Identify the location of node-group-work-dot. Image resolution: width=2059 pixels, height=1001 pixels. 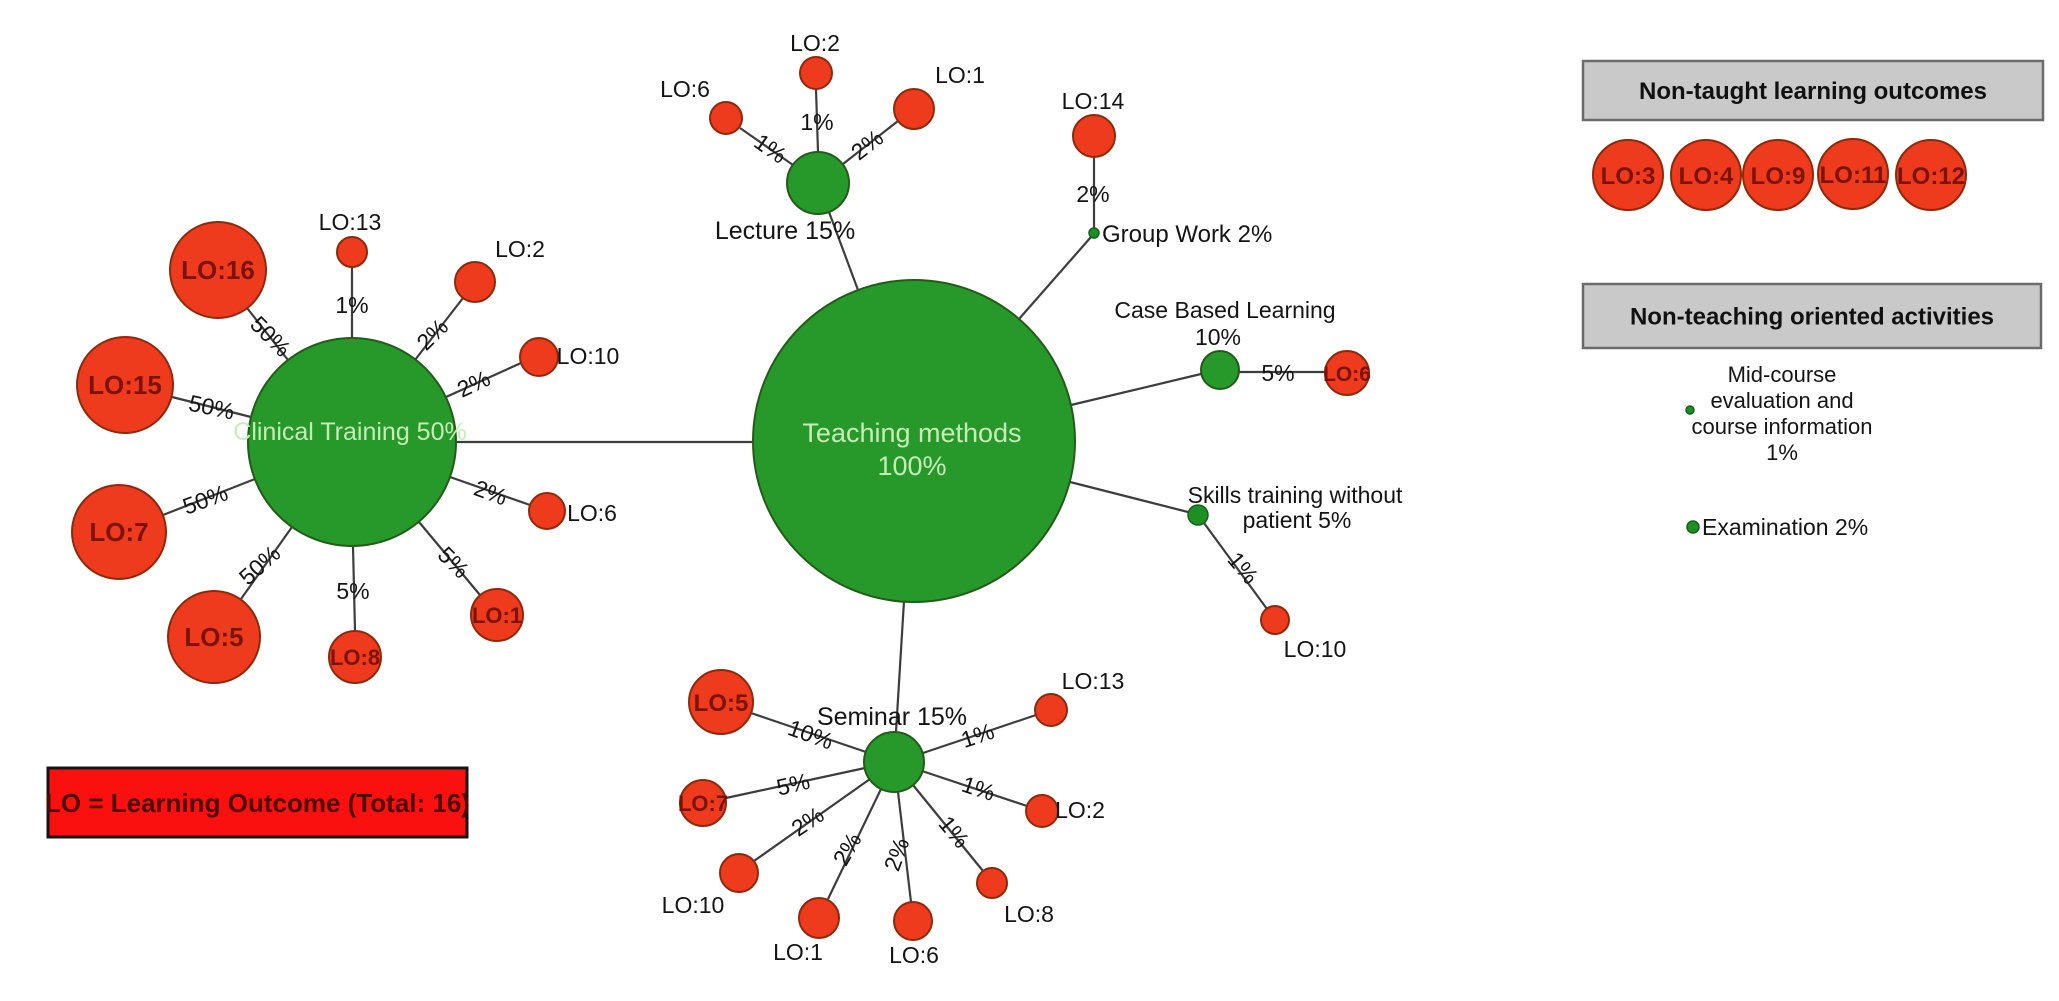
(1094, 233).